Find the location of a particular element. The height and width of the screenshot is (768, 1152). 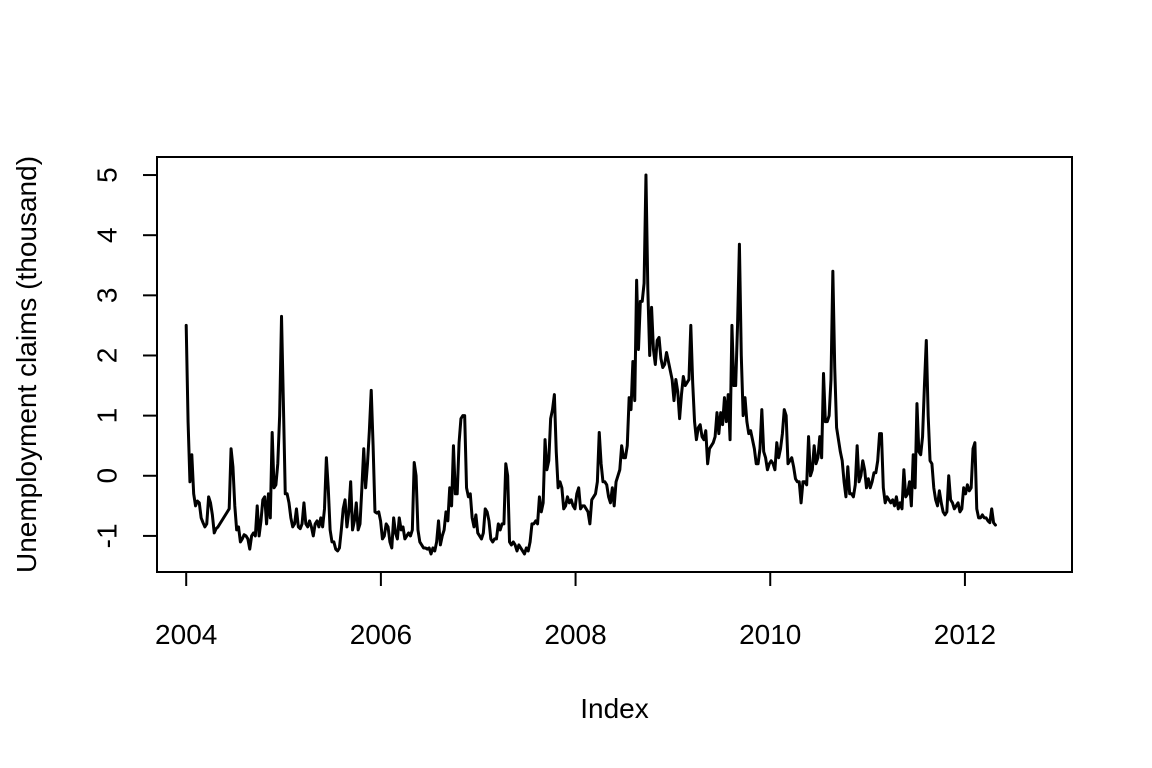

y-tick-label: 4 is located at coordinates (106, 235).